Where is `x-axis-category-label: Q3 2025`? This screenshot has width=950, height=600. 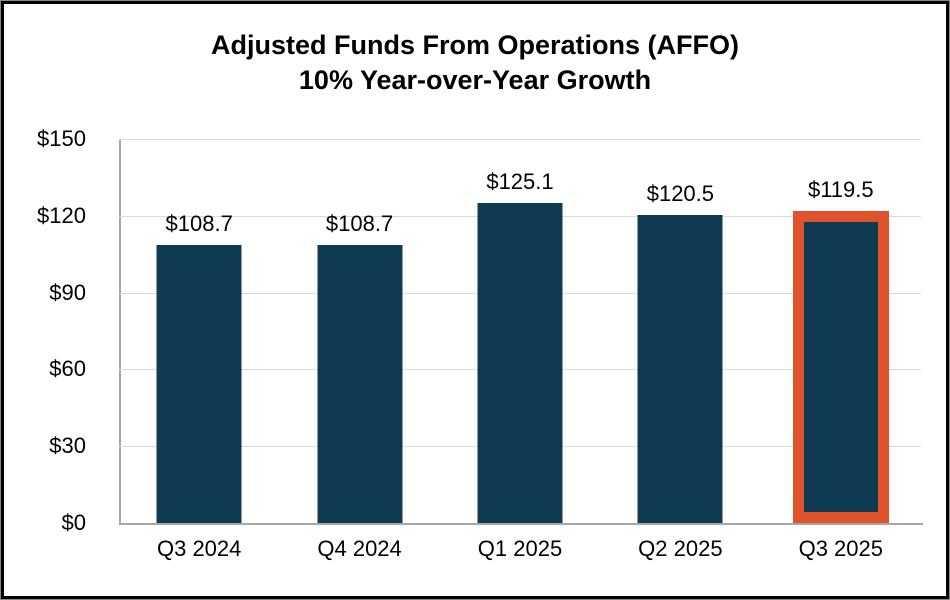 x-axis-category-label: Q3 2025 is located at coordinates (840, 548).